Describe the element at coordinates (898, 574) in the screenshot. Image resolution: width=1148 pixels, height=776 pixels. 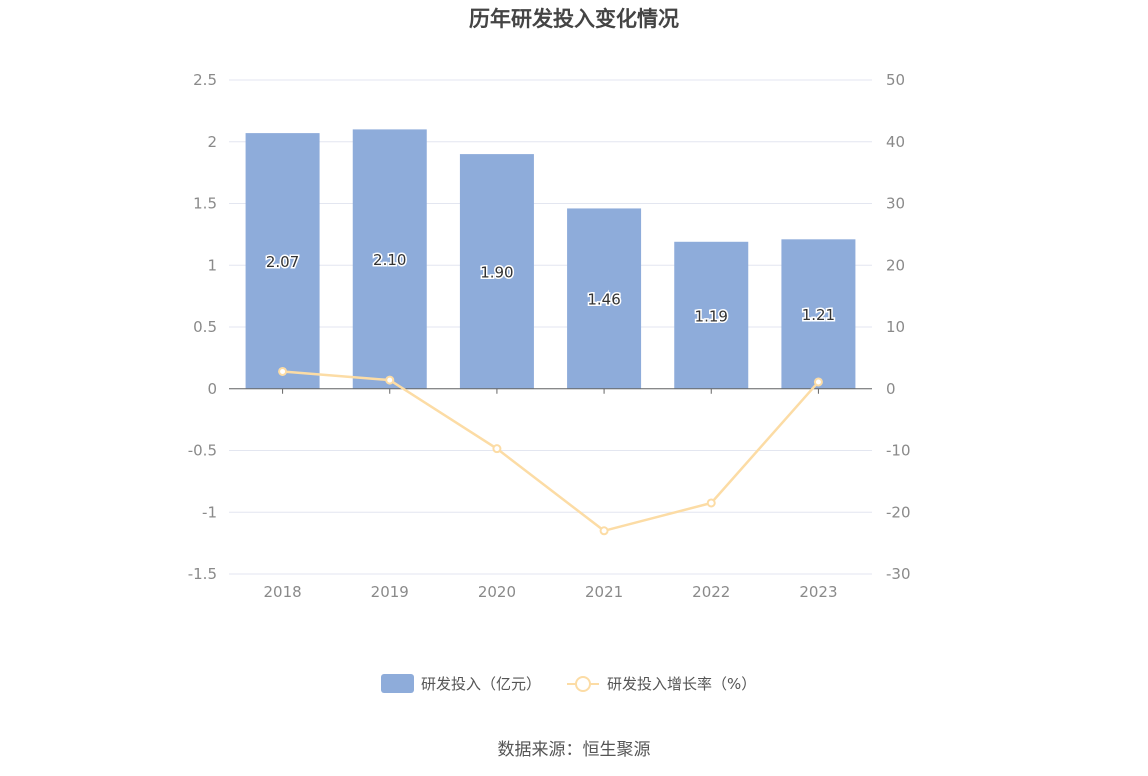
I see `y-right-tick-label: -30` at that location.